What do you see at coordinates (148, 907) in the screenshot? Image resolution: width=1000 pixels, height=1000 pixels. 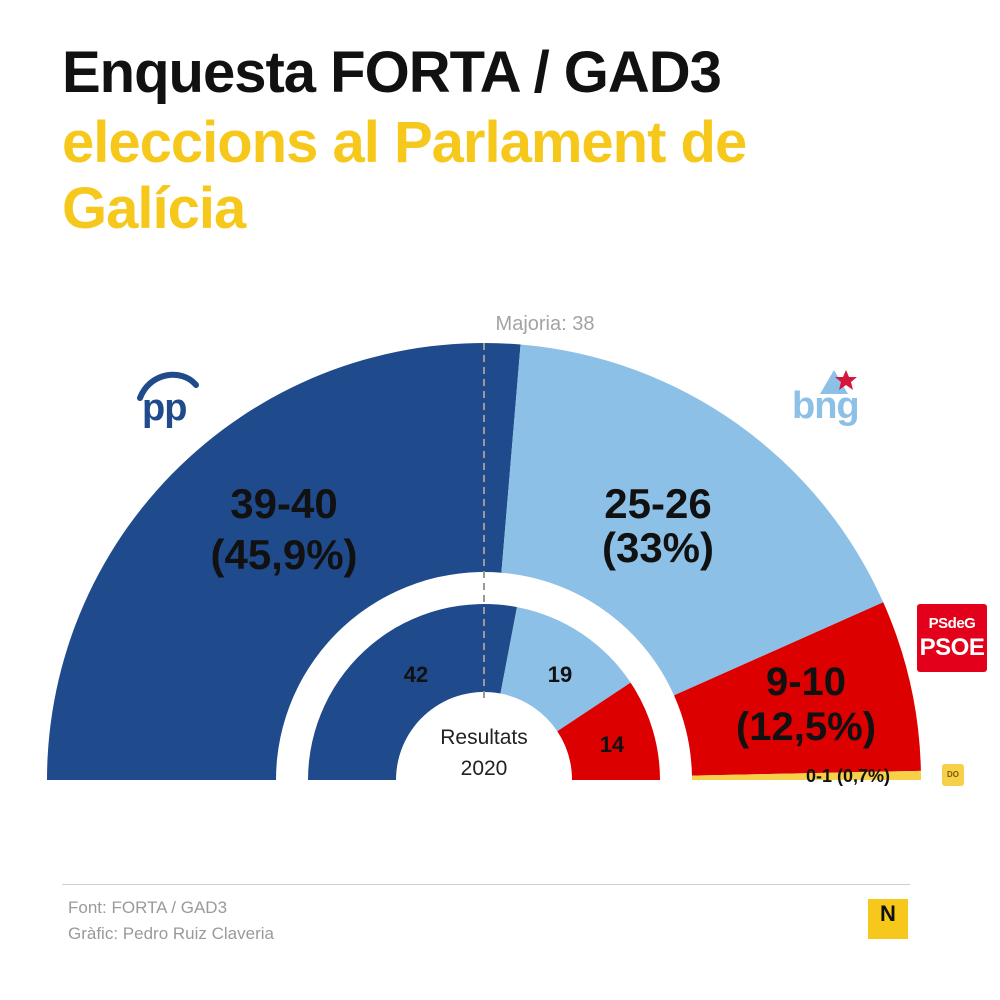 I see `source-note: Font: FORTA / GAD3` at bounding box center [148, 907].